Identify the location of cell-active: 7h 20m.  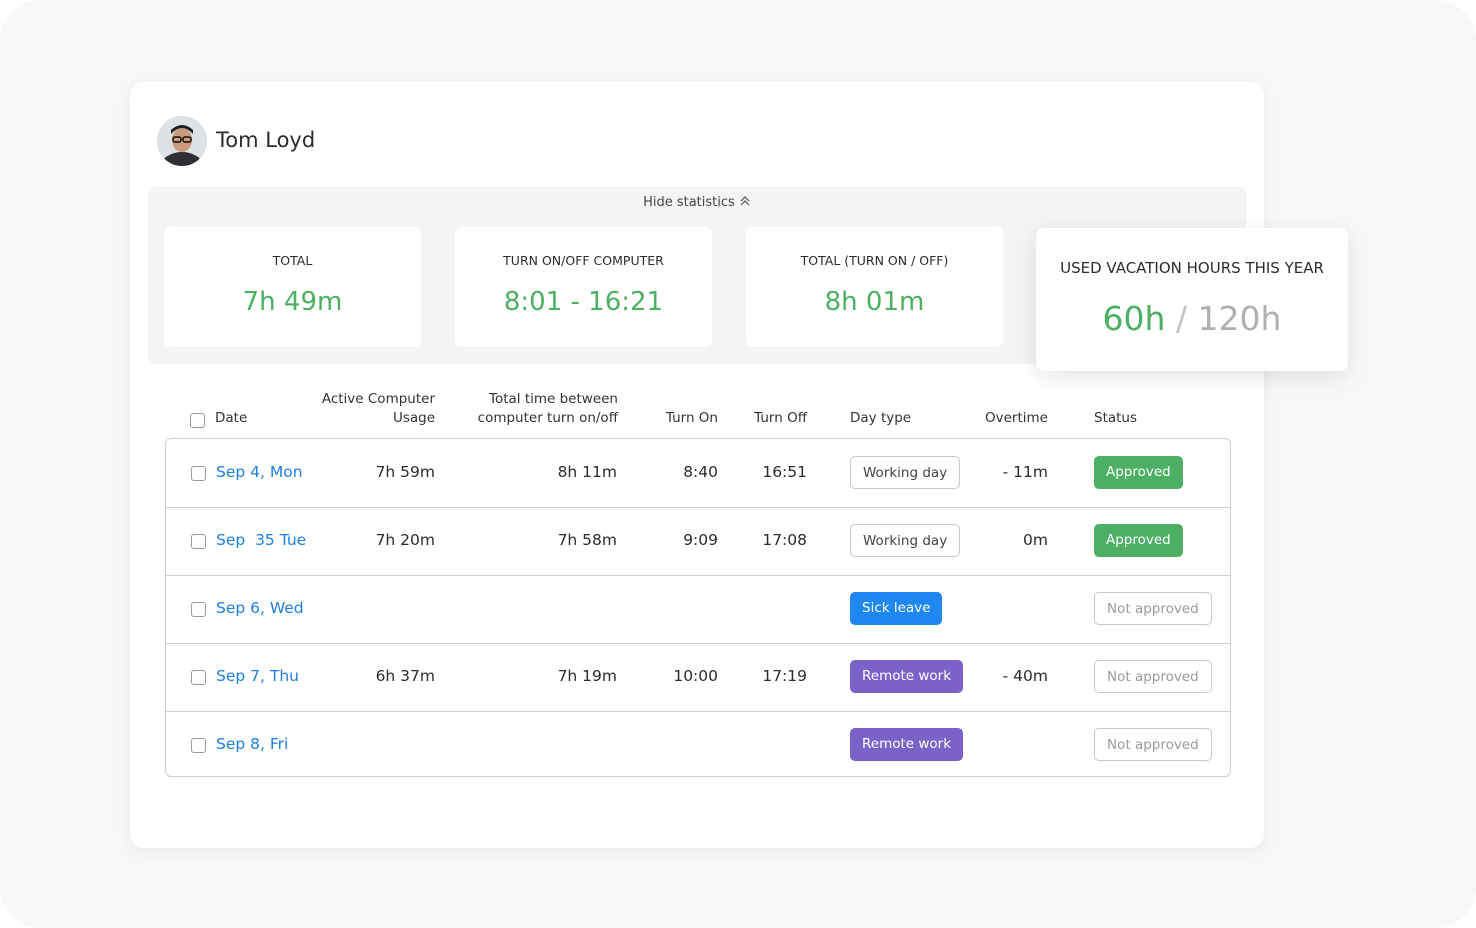
(405, 540).